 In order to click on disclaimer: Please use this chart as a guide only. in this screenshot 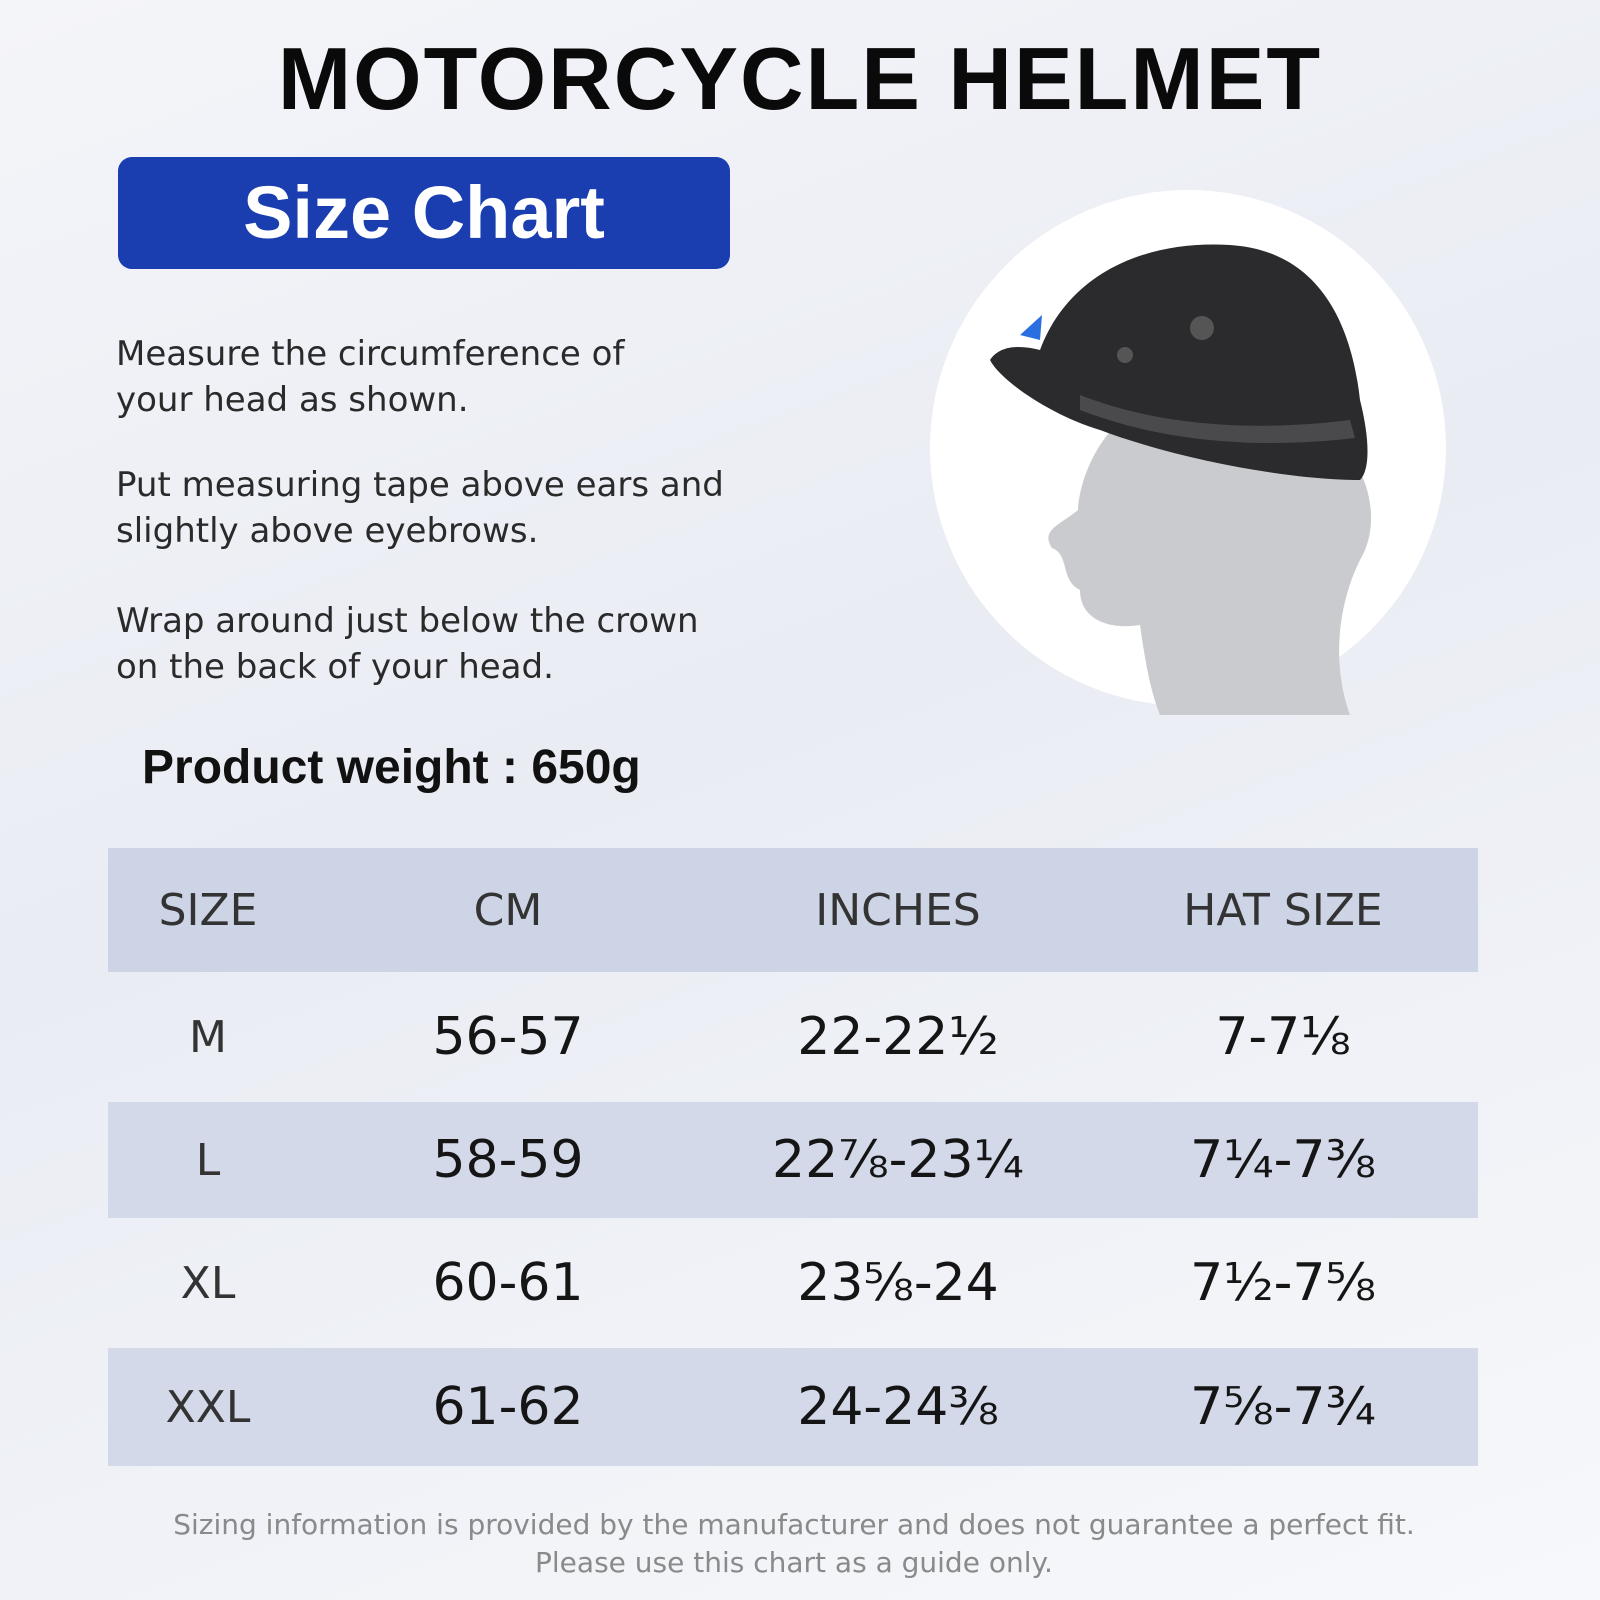, I will do `click(794, 1562)`.